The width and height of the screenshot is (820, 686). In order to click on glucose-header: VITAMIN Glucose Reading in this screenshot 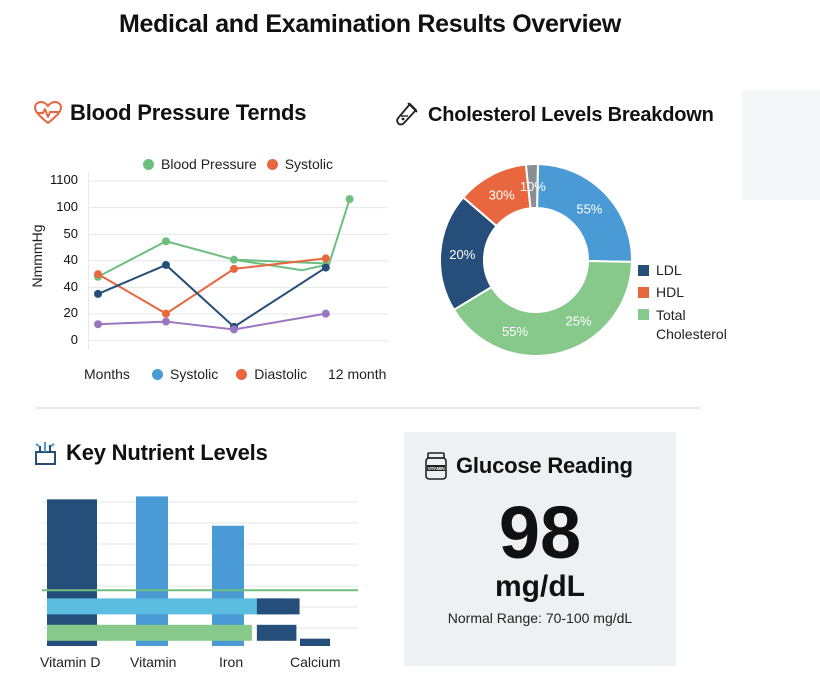, I will do `click(528, 466)`.